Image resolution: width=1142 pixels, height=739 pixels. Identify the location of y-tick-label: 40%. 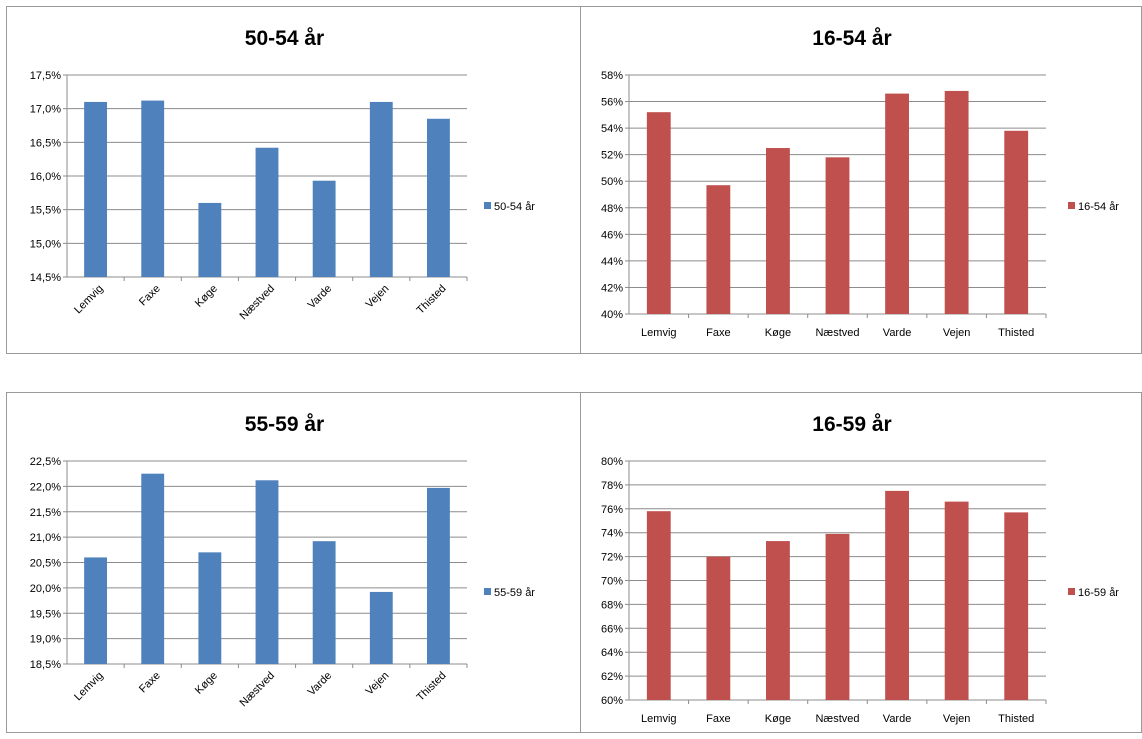
(612, 315).